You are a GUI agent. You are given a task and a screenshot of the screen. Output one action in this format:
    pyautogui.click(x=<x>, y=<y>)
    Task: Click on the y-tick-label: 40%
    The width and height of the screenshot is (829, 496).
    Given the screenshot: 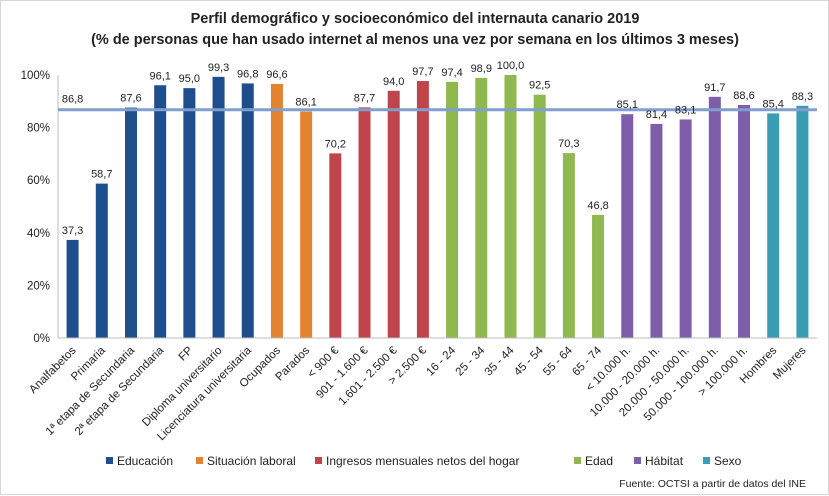 What is the action you would take?
    pyautogui.click(x=38, y=234)
    